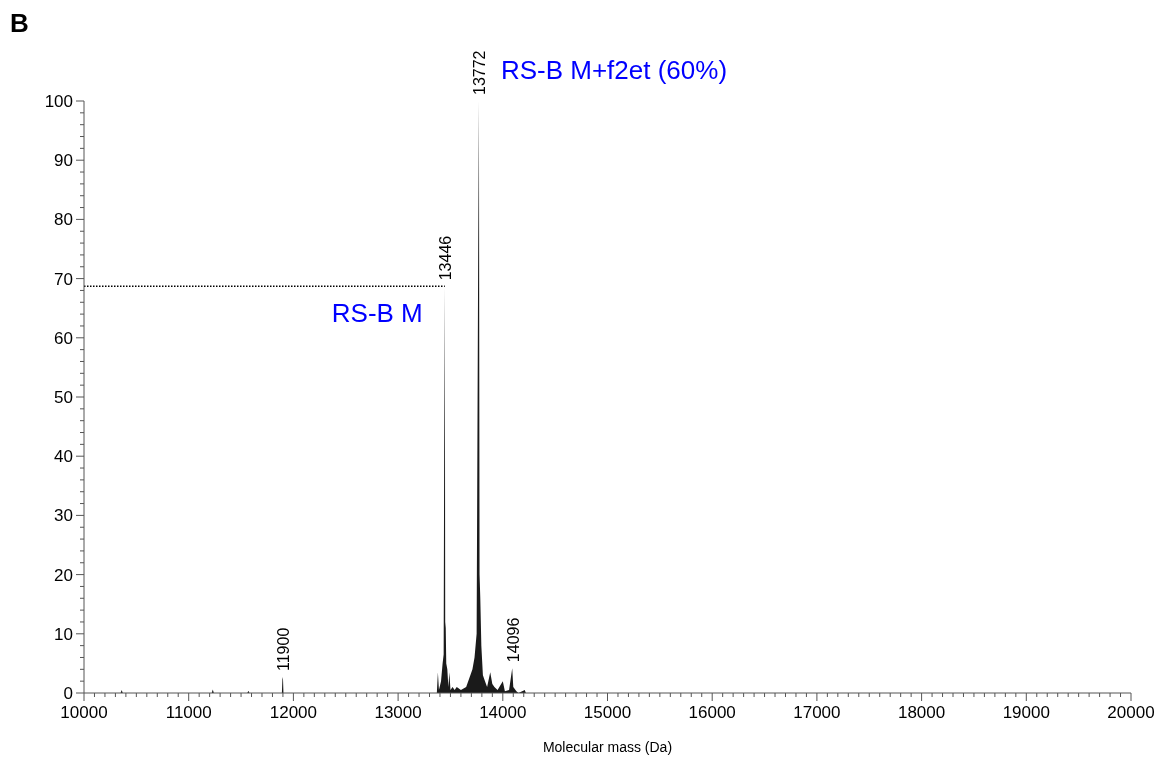 The width and height of the screenshot is (1162, 763). I want to click on annotation: RS-B M, so click(377, 313).